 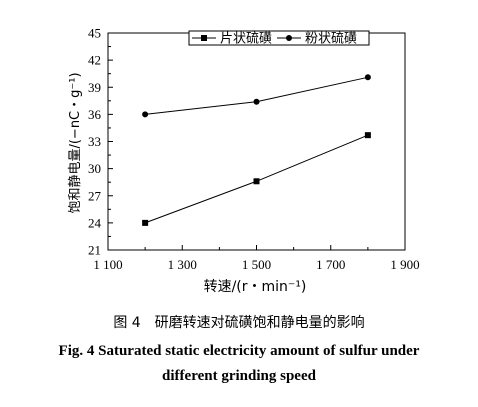 I want to click on legend-marker-circle, so click(x=289, y=38).